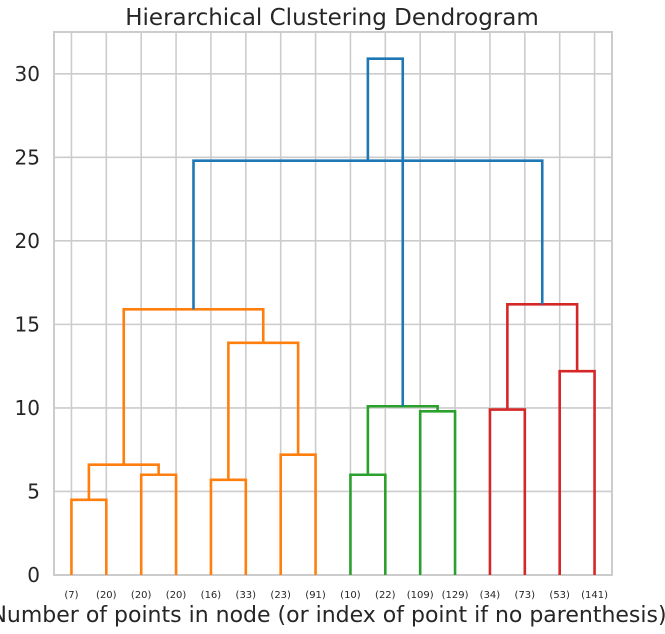 This screenshot has width=665, height=634. I want to click on leaf-label: (141), so click(594, 595).